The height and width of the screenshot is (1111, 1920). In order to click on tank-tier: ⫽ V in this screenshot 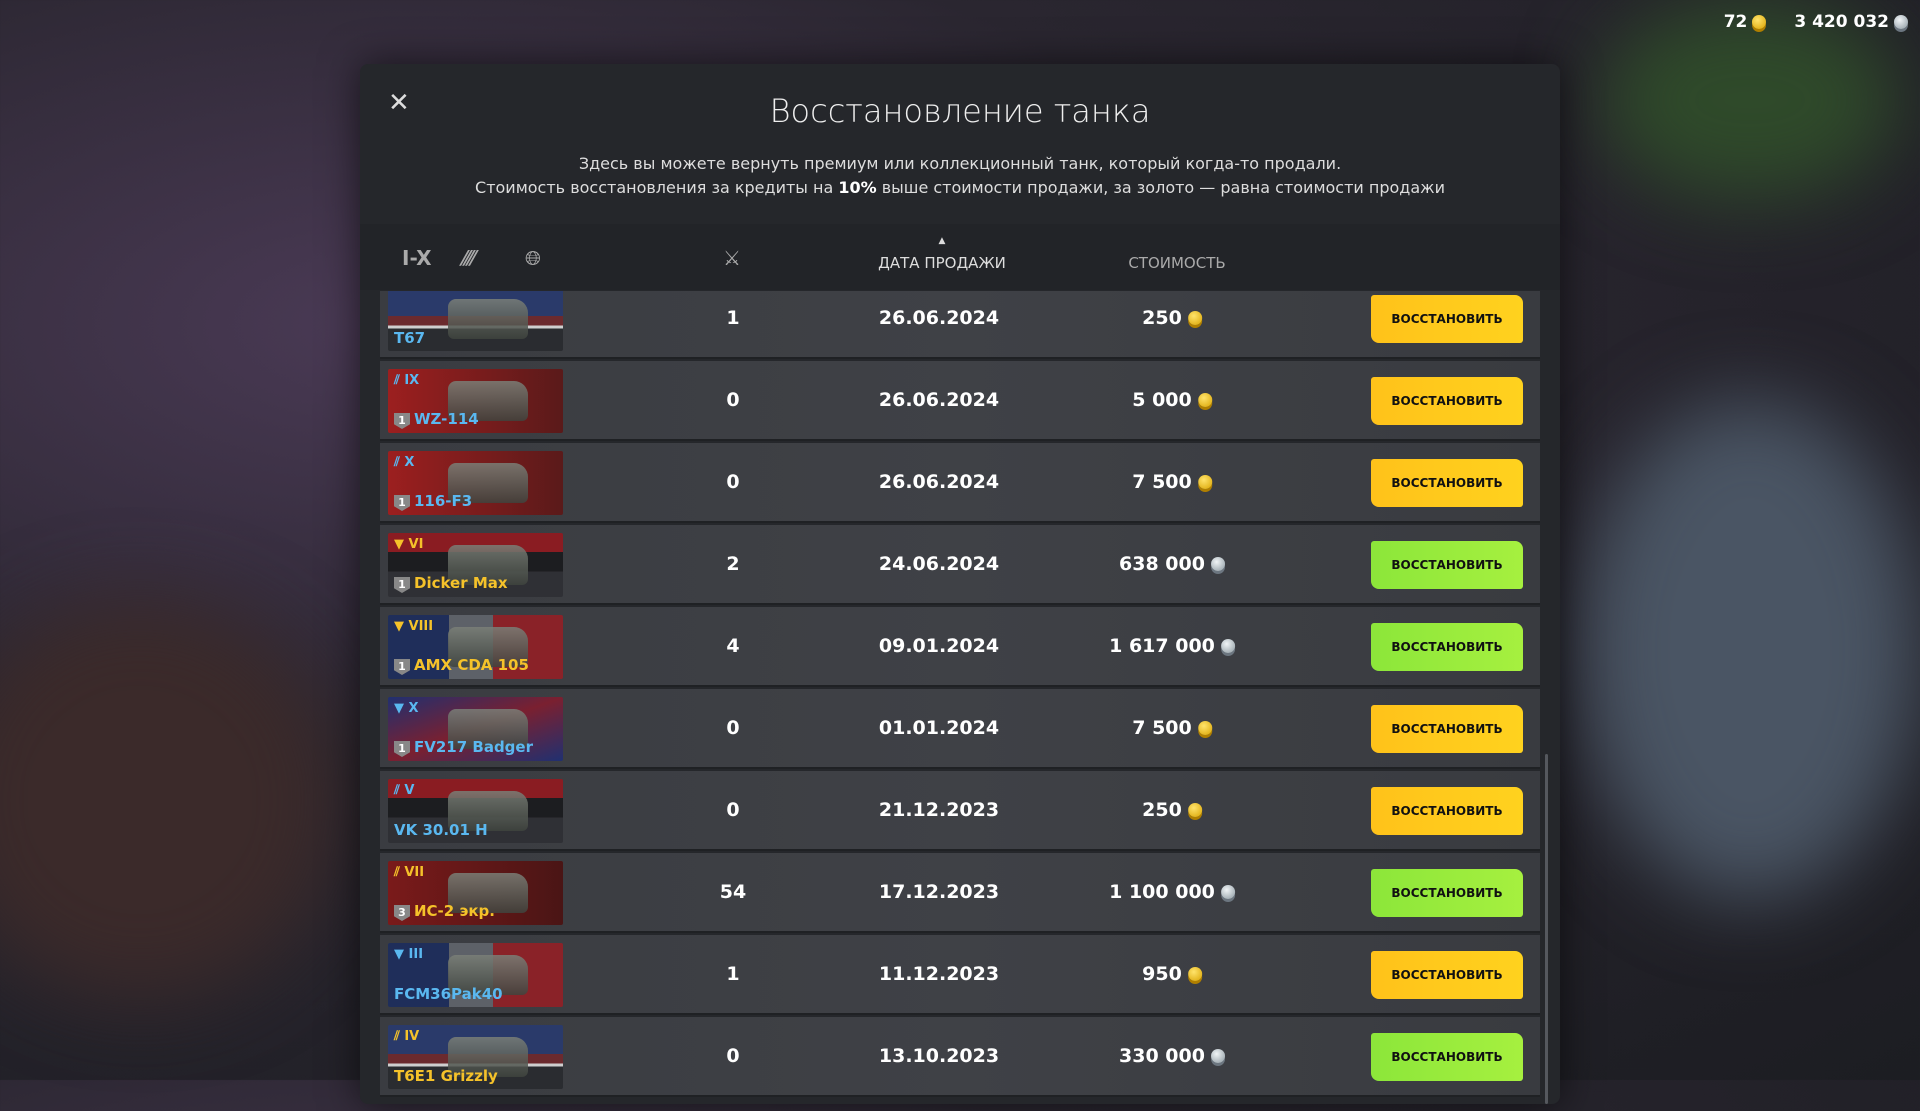, I will do `click(404, 790)`.